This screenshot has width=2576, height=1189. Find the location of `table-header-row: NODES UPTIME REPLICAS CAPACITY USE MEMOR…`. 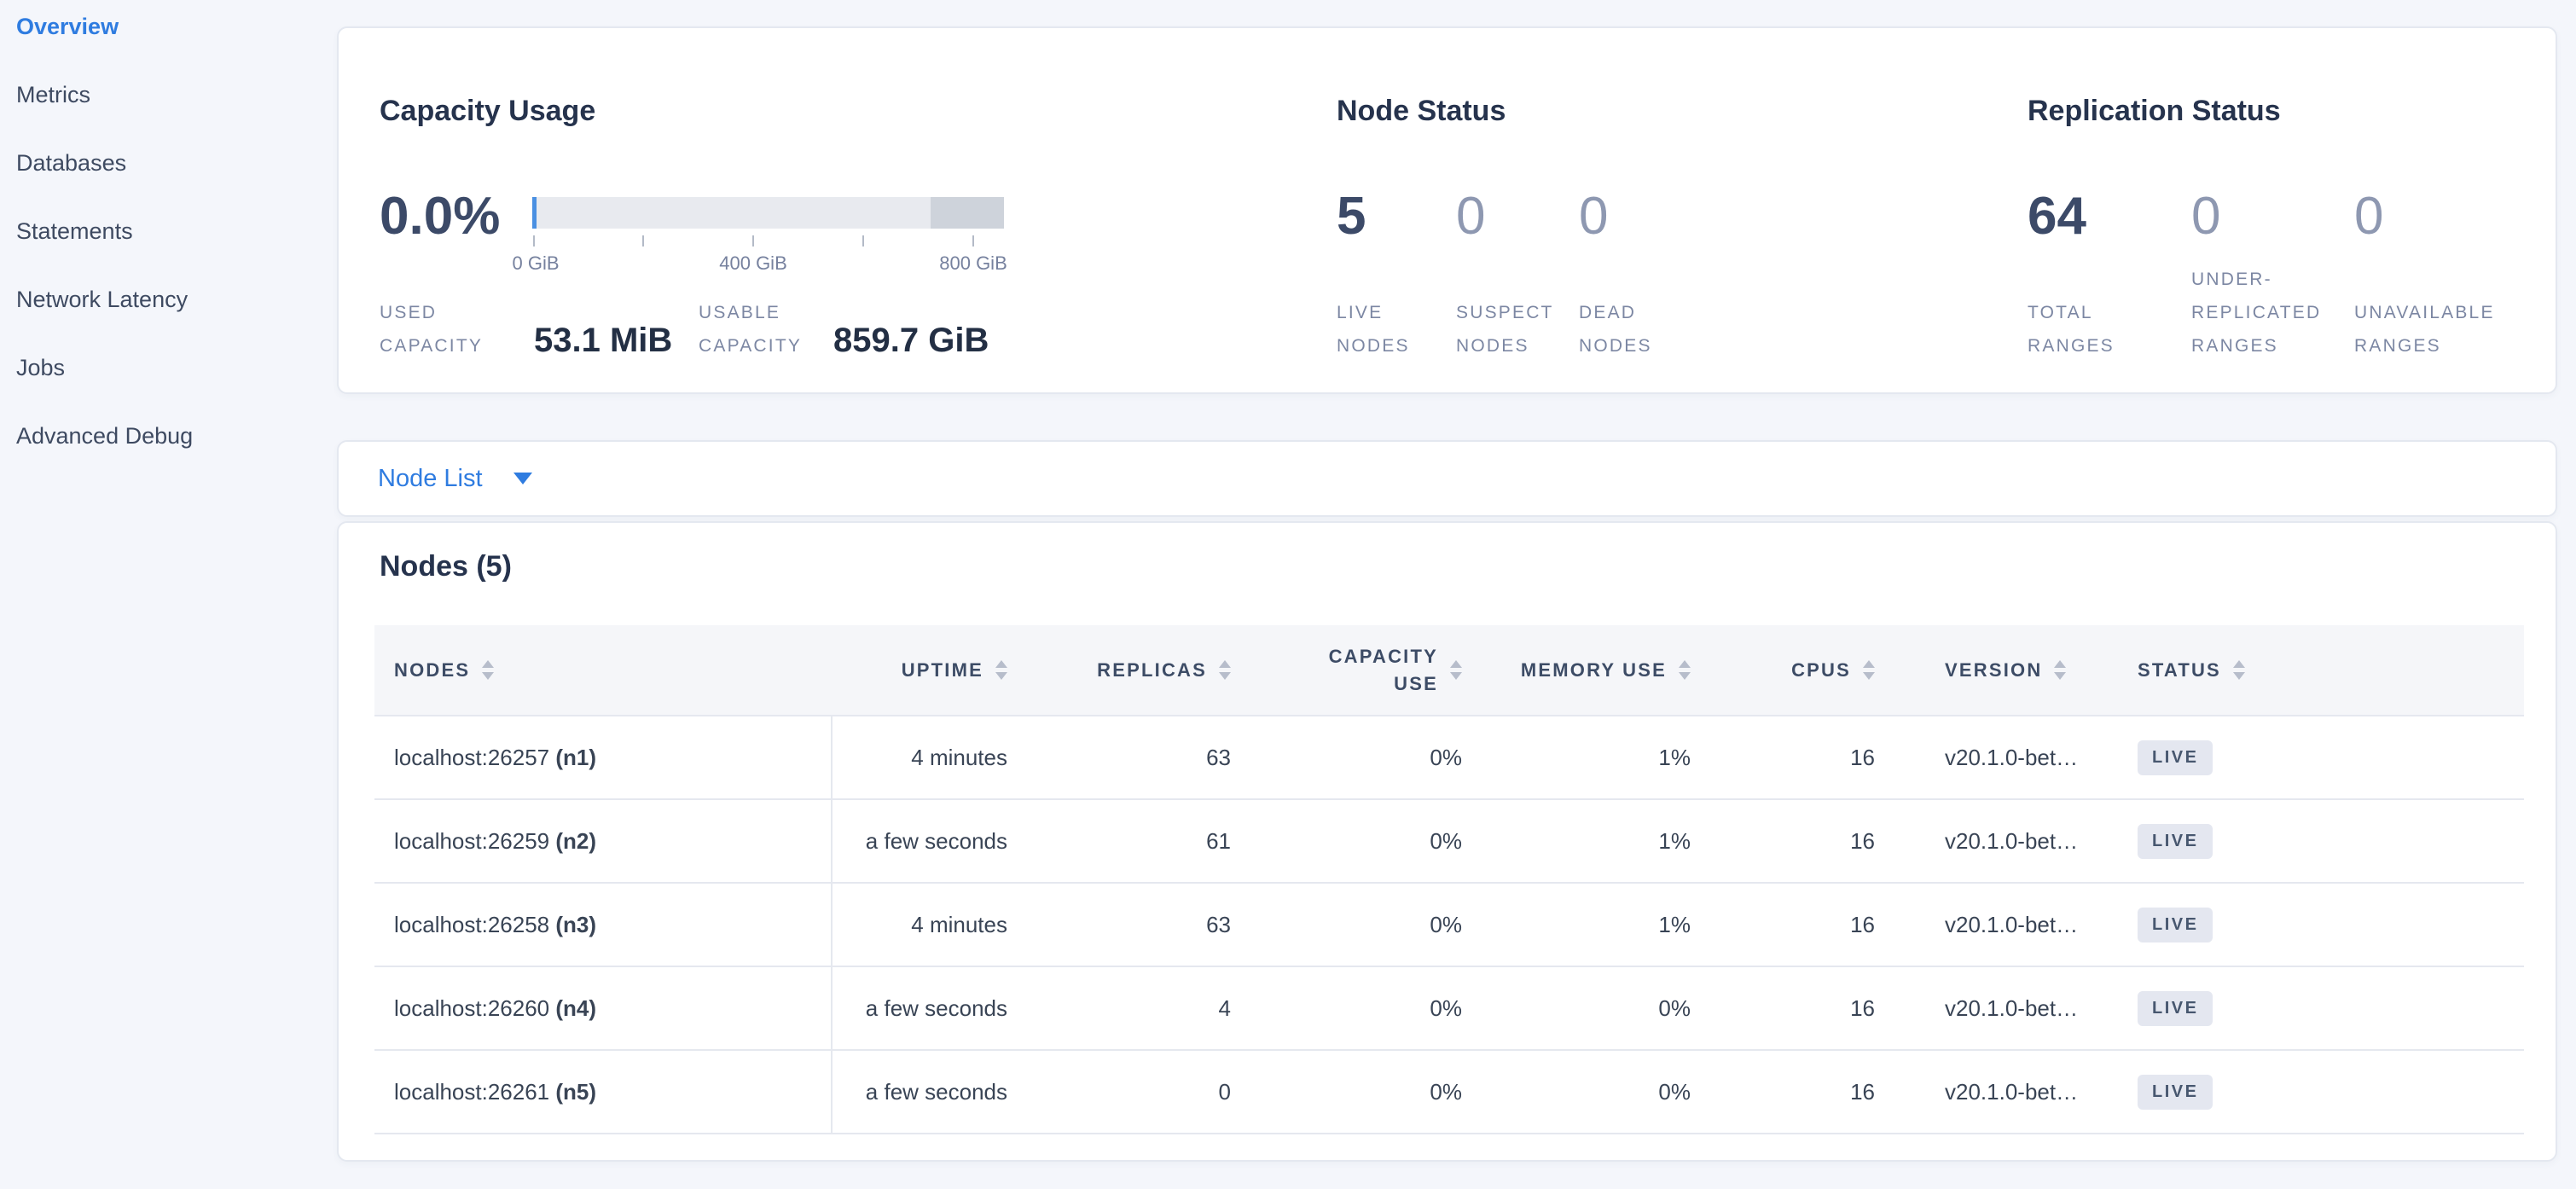

table-header-row: NODES UPTIME REPLICAS CAPACITY USE MEMOR… is located at coordinates (1449, 670).